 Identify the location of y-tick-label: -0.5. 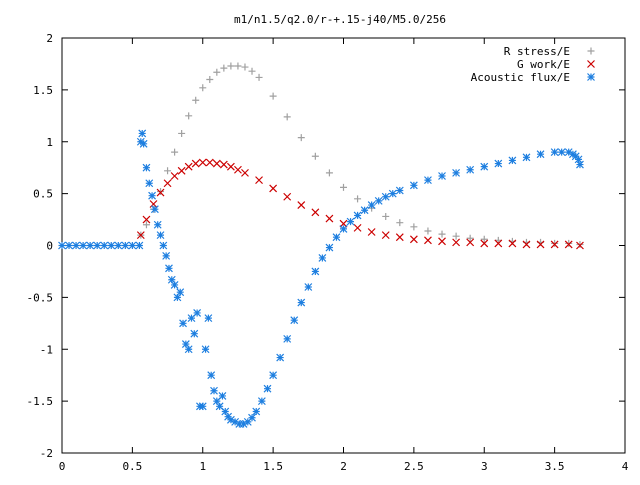
(40, 297).